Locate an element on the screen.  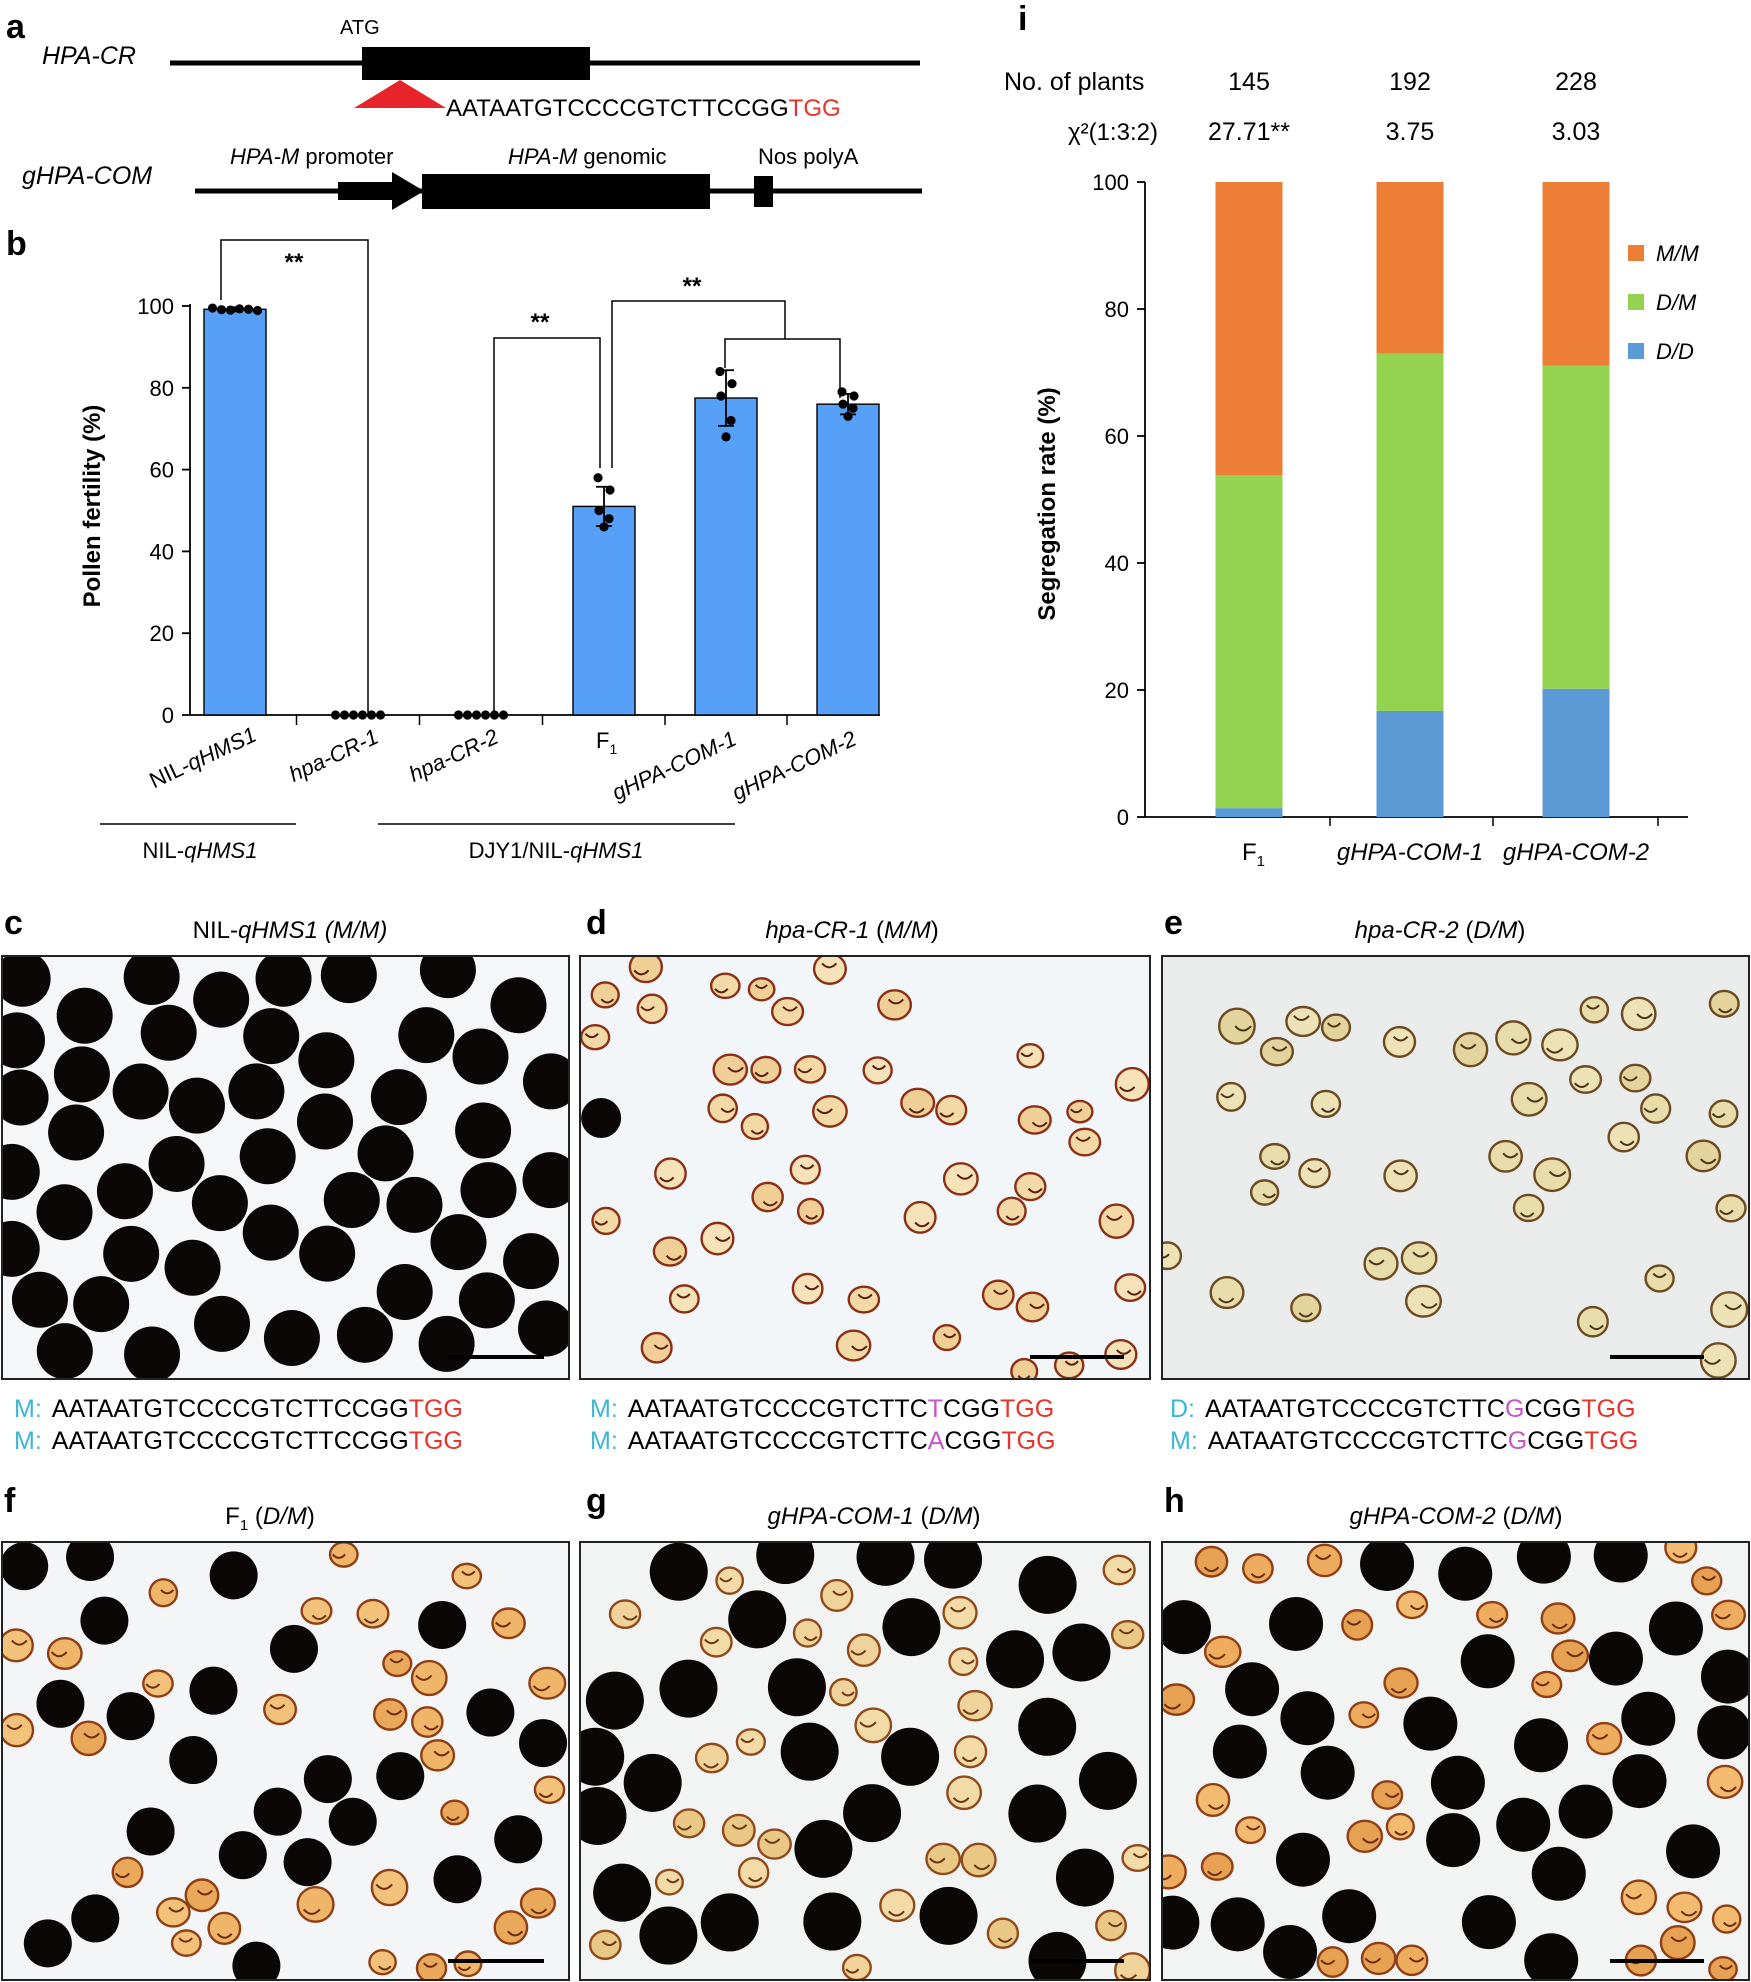
b-bar is located at coordinates (848, 559).